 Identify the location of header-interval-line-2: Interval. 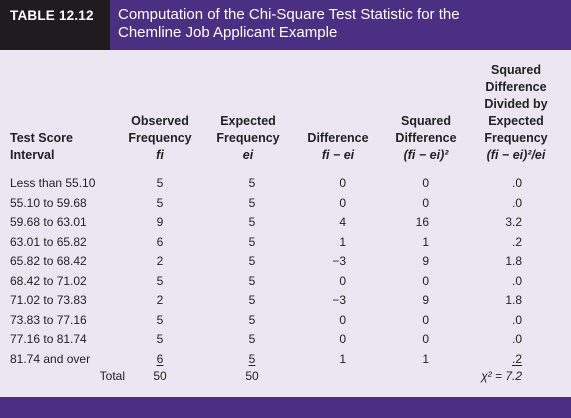
(32, 155).